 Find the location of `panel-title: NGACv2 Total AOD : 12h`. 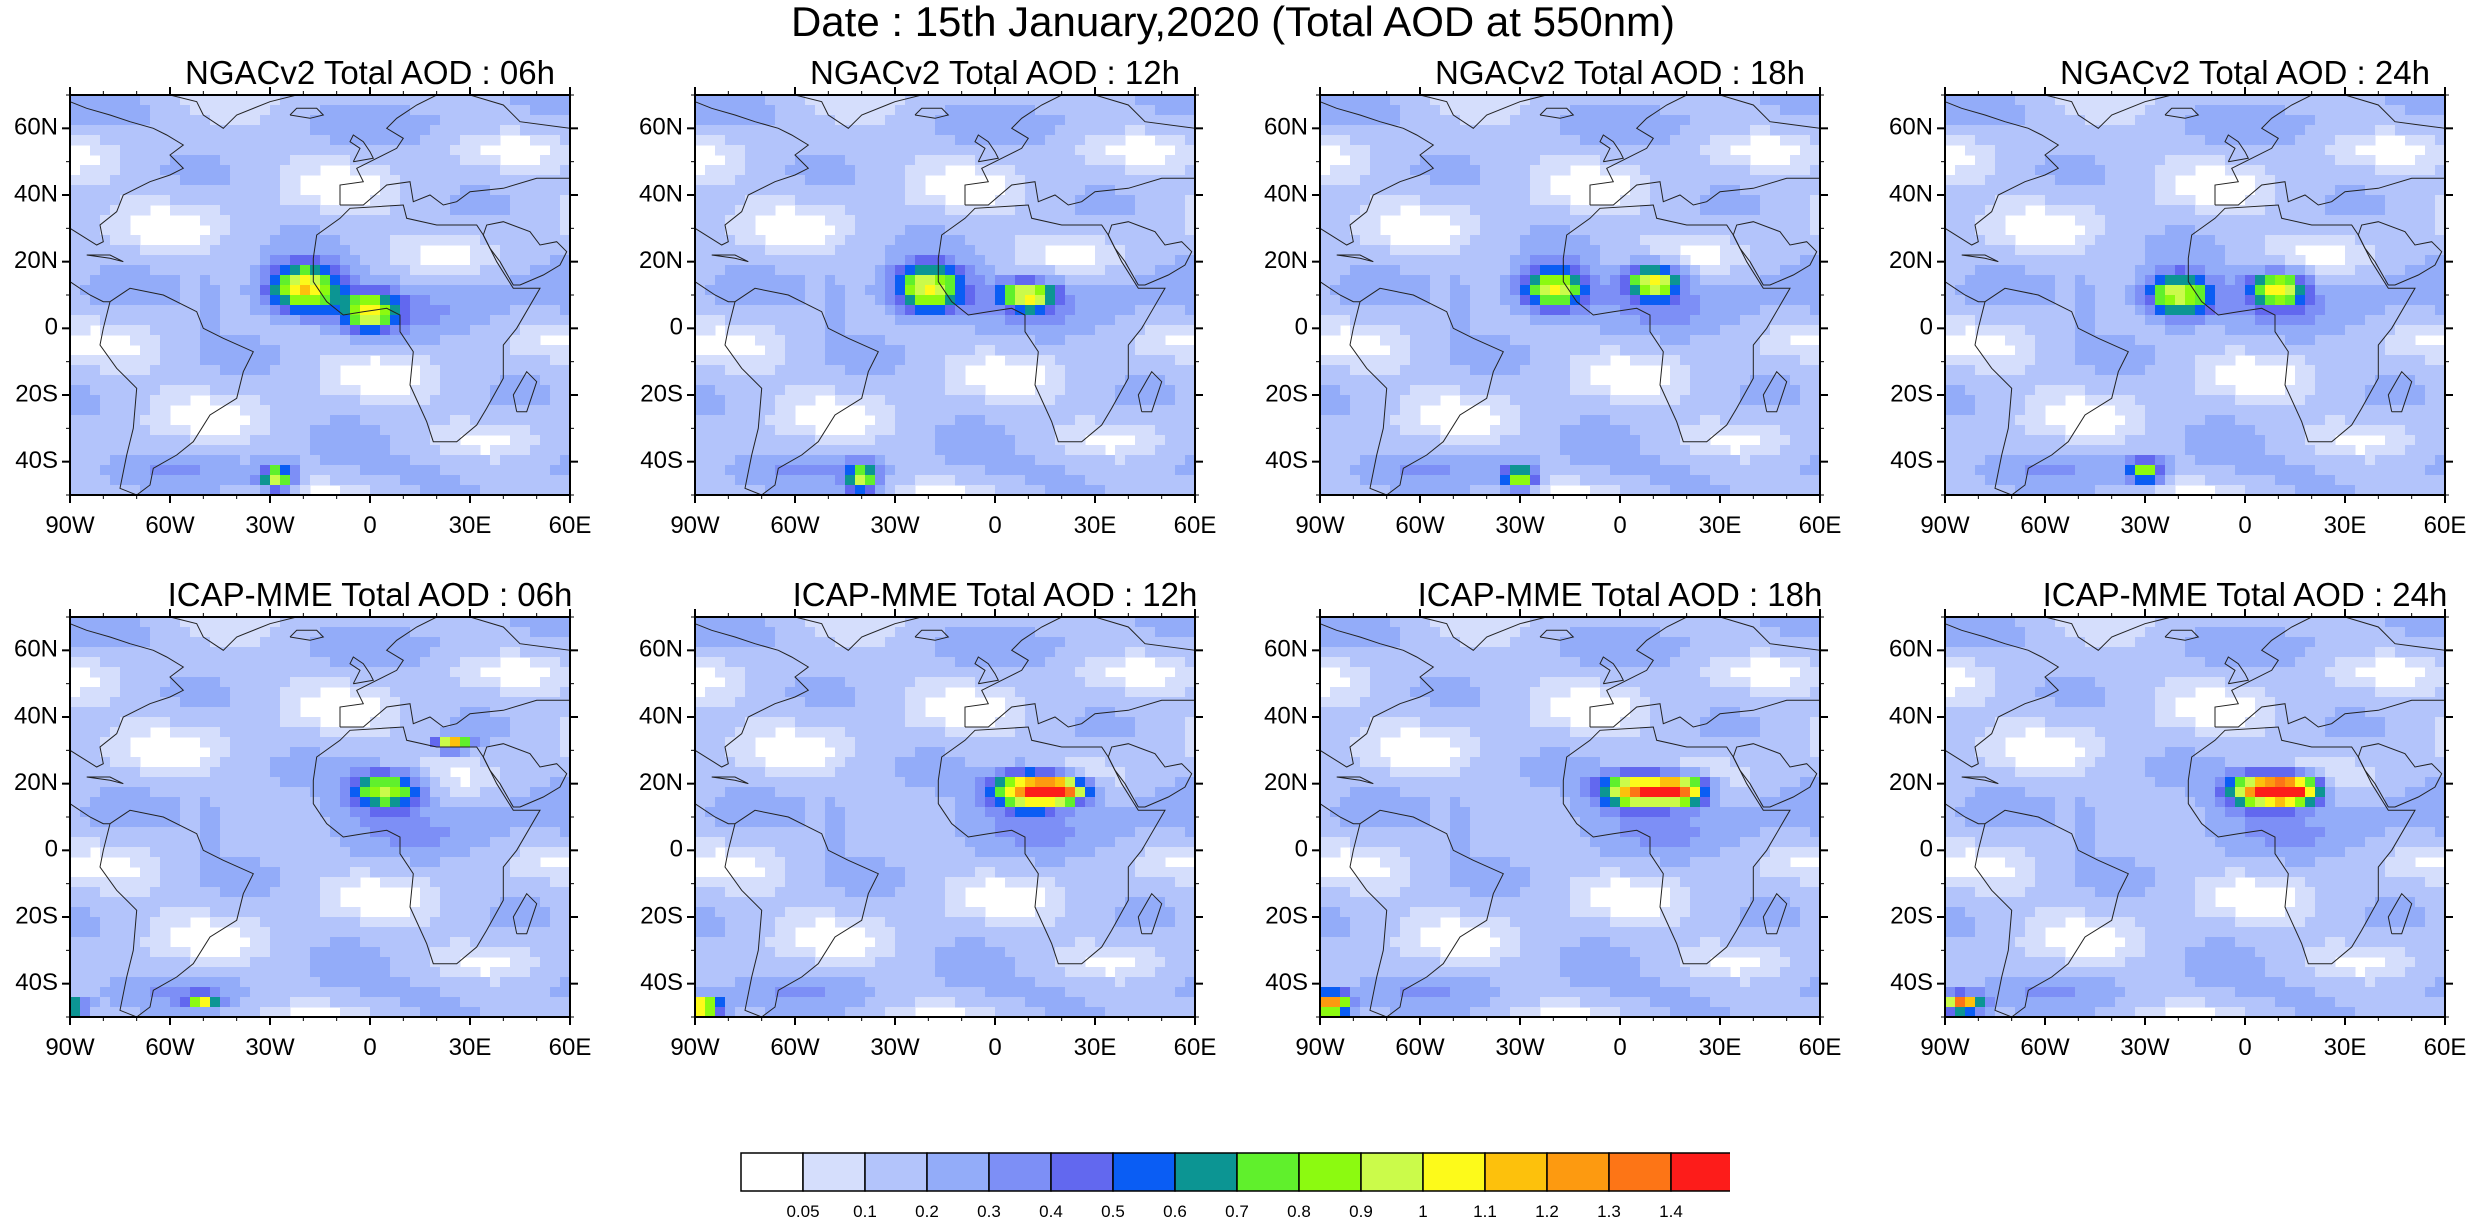

panel-title: NGACv2 Total AOD : 12h is located at coordinates (995, 72).